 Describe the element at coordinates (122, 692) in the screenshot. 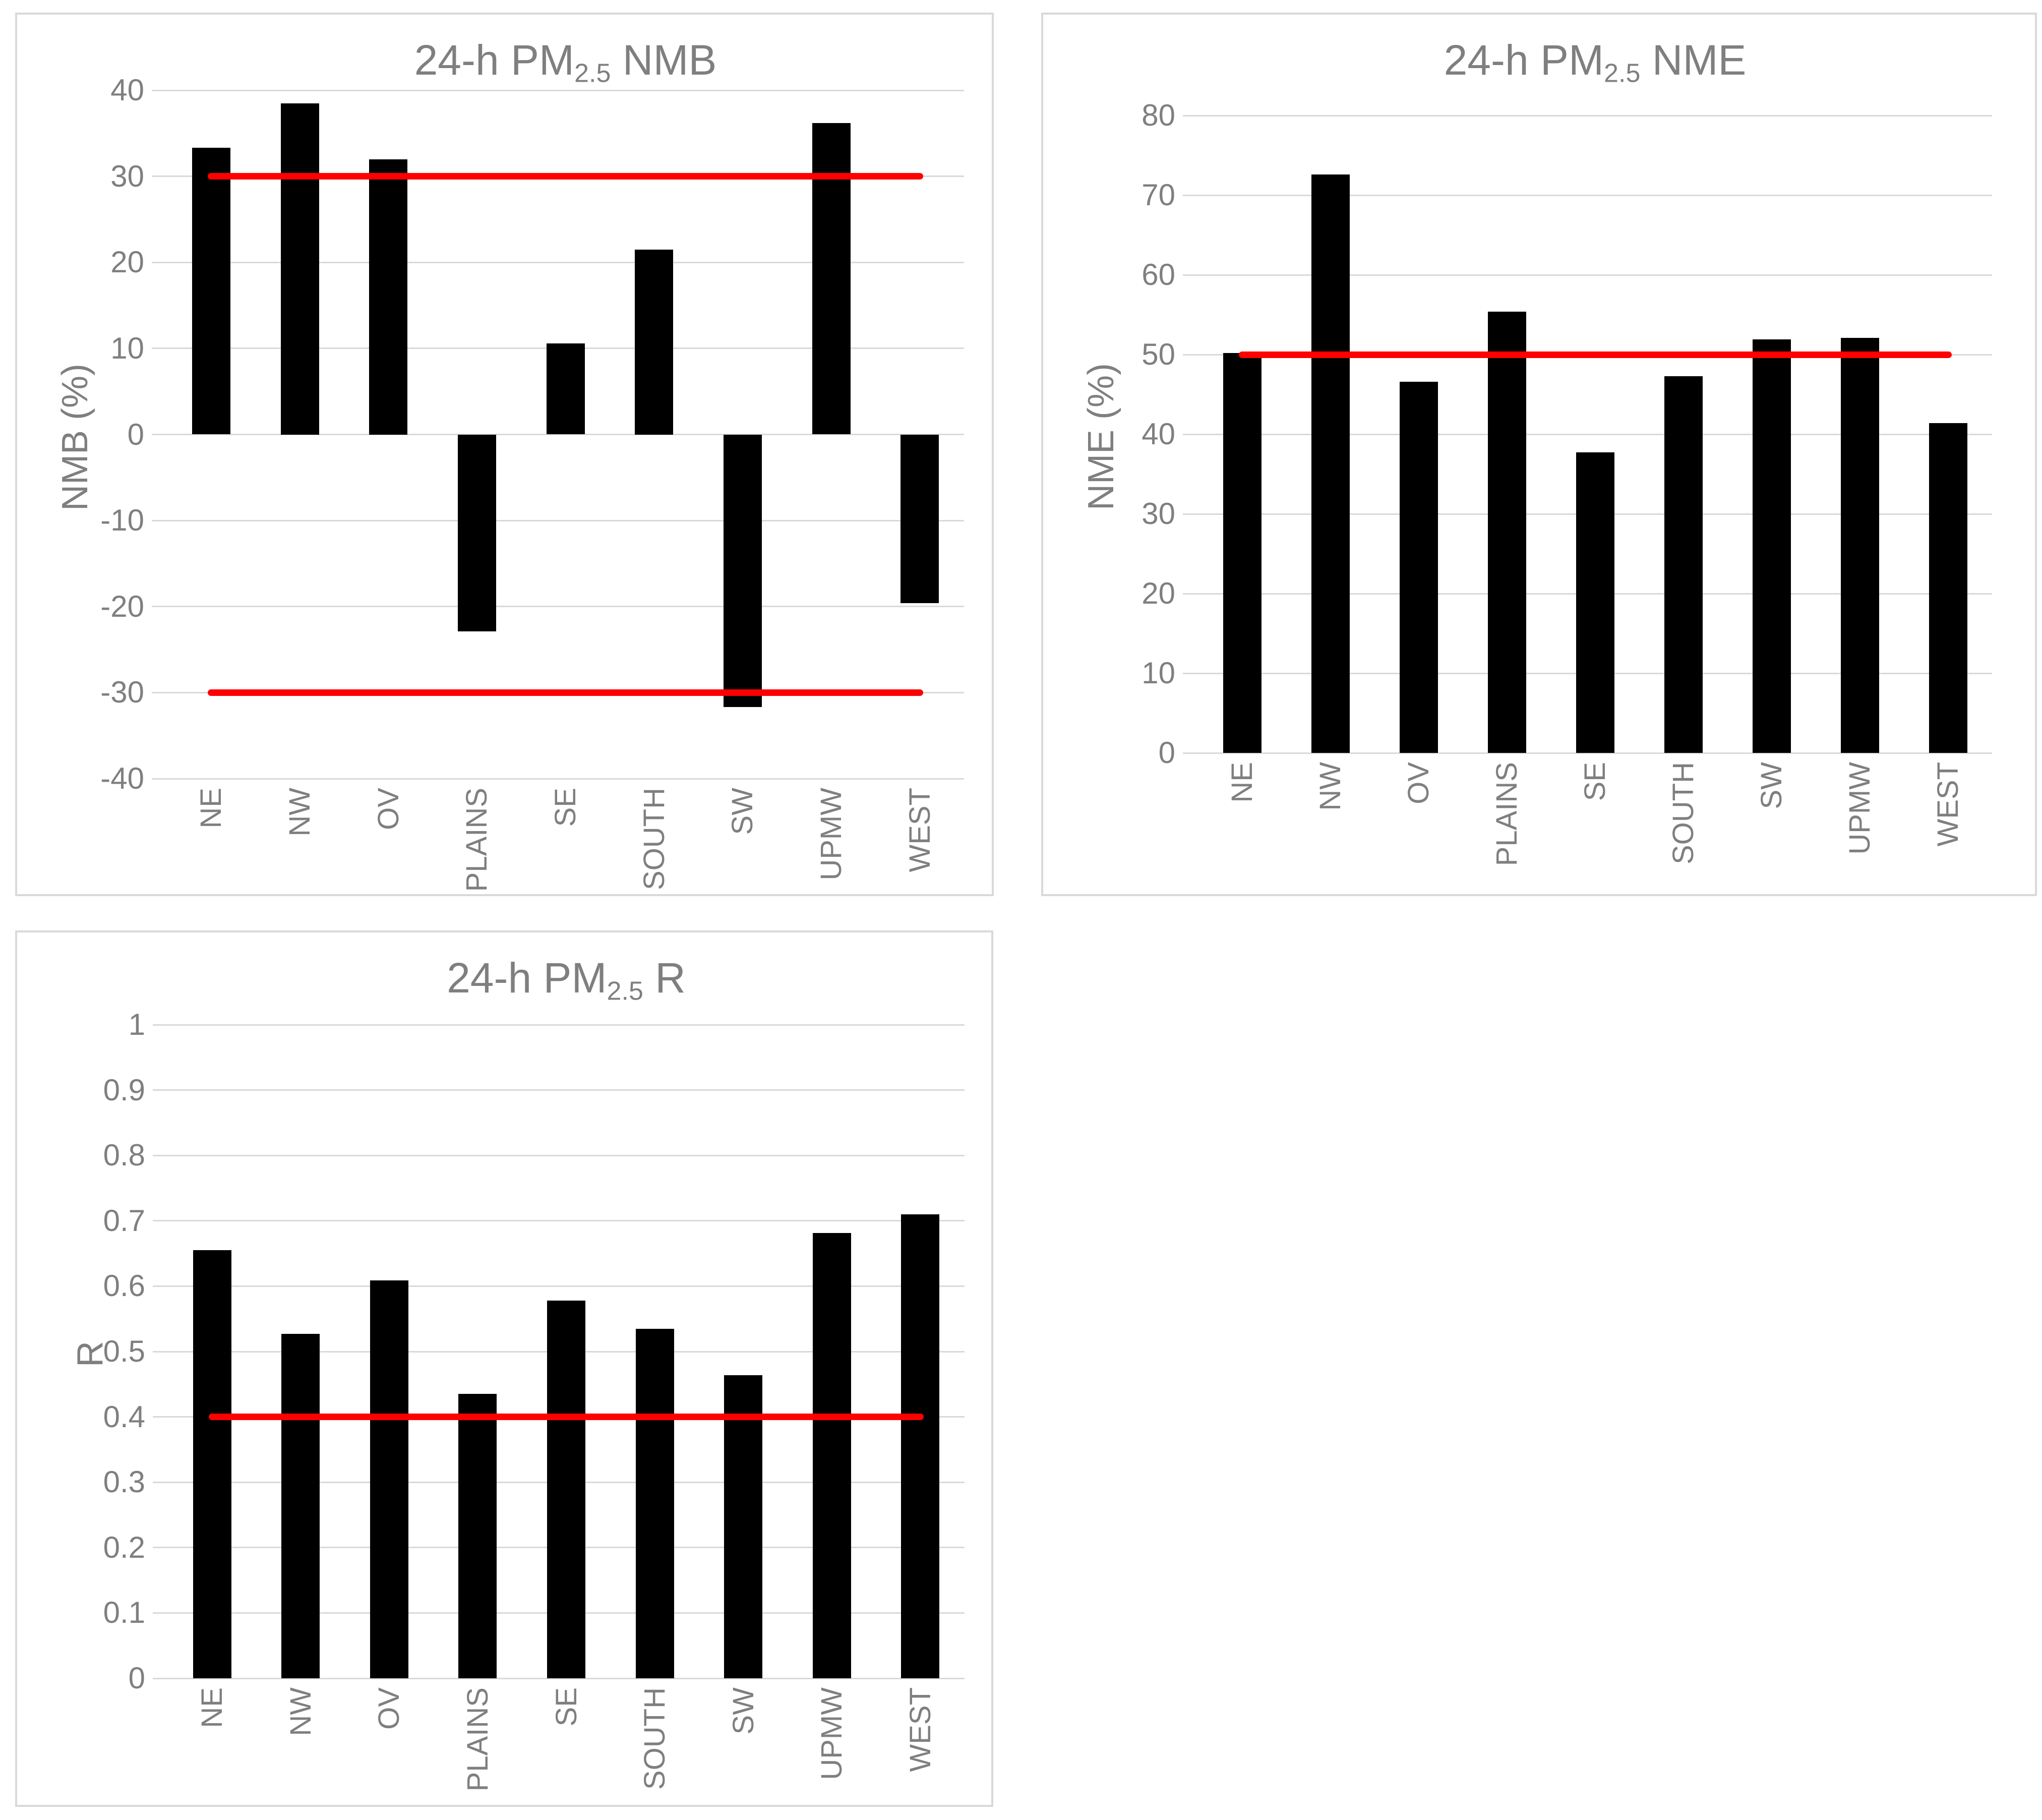

I see `y-tick-label: -30` at that location.